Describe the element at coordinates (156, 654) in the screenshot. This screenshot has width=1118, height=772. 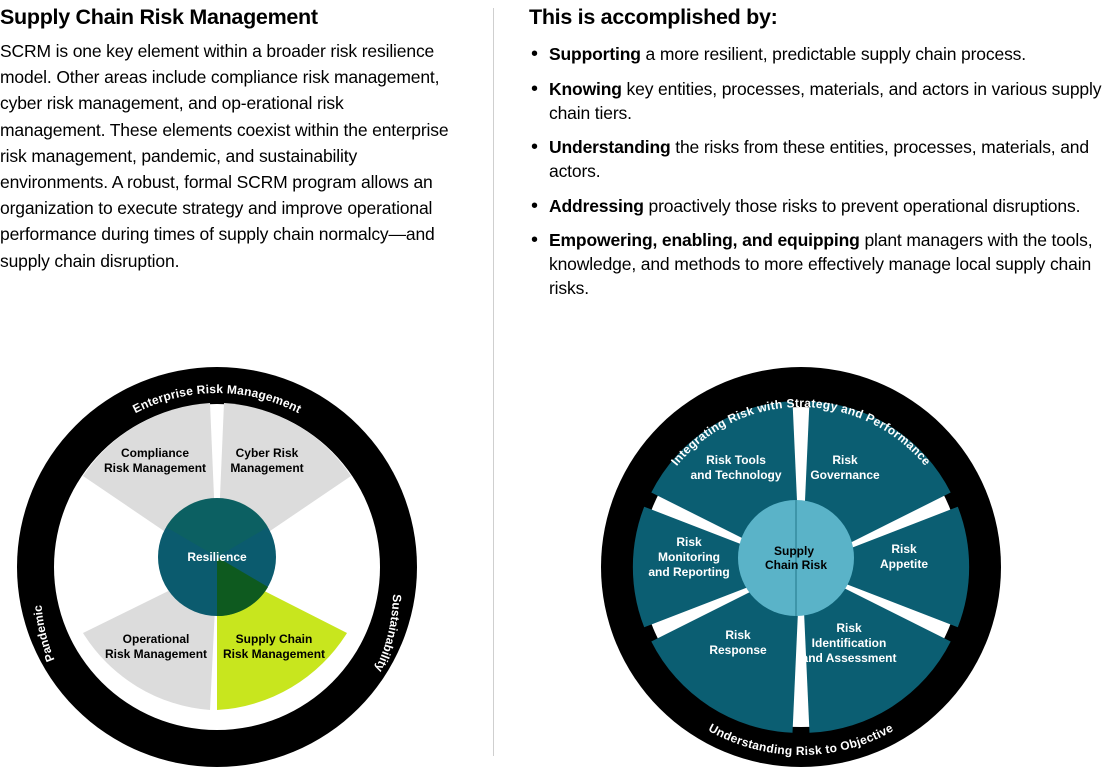
I see `operational-label-2: Risk Management` at that location.